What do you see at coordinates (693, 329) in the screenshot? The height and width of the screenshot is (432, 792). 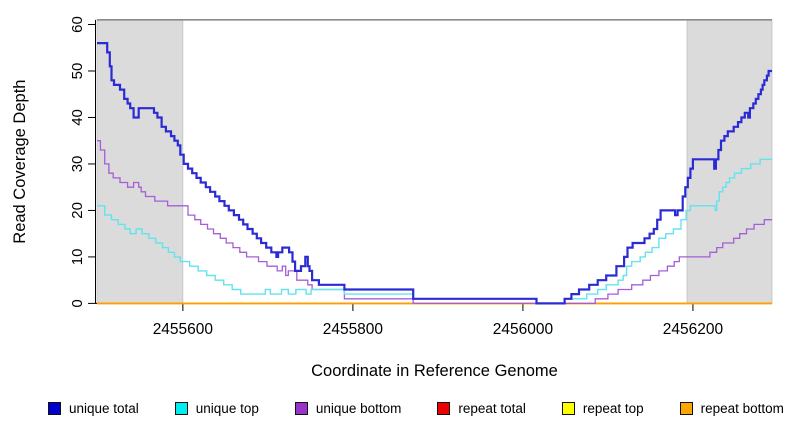 I see `x-tick-label: 2456200` at bounding box center [693, 329].